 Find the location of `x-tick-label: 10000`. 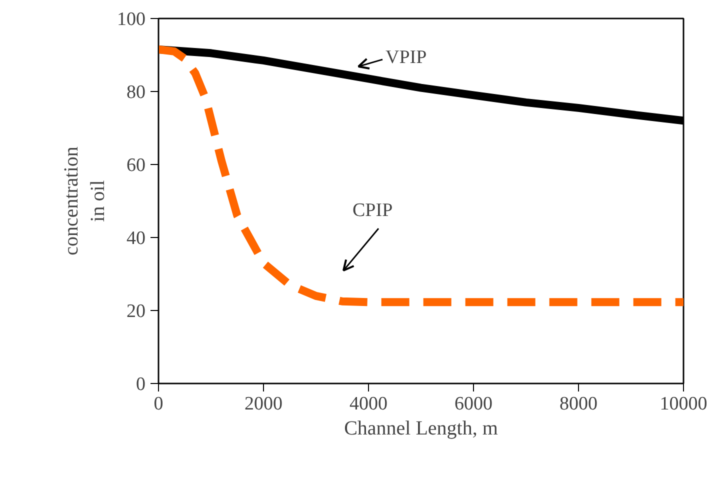

x-tick-label: 10000 is located at coordinates (684, 404).